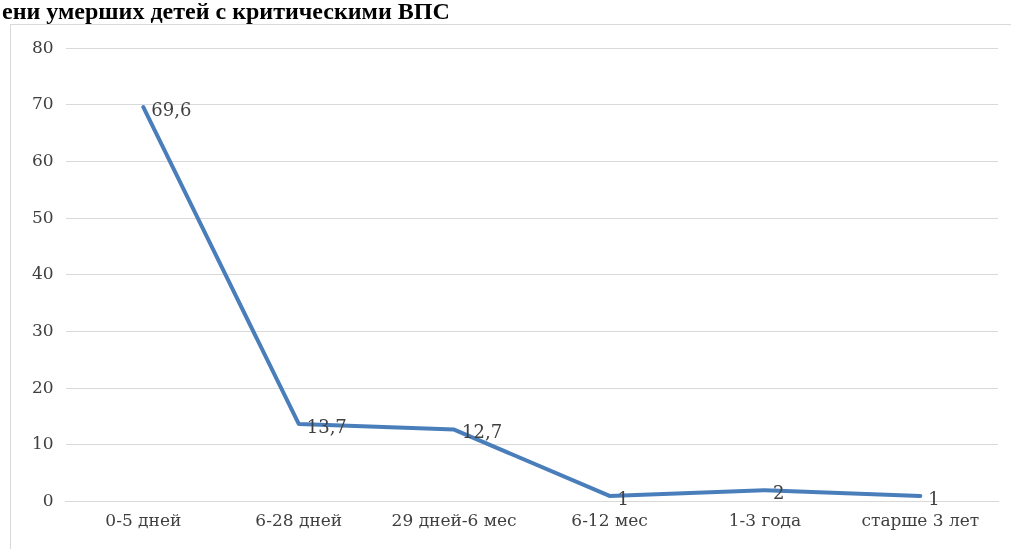 The image size is (1011, 549). Describe the element at coordinates (42, 443) in the screenshot. I see `y-tick-label: 10` at that location.